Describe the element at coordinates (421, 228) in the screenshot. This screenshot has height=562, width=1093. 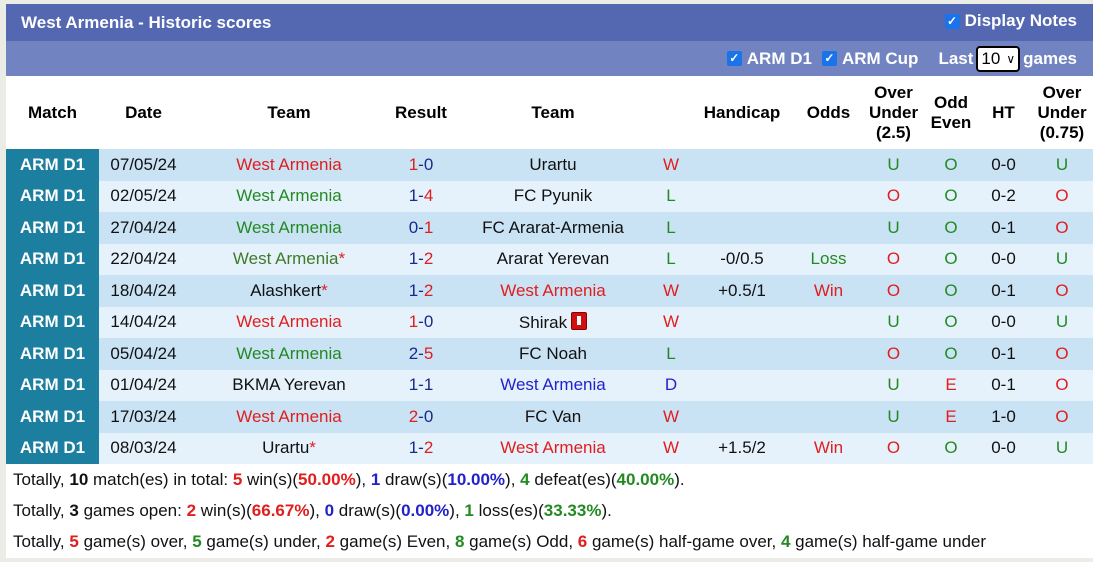
I see `result-cell: 0-1` at that location.